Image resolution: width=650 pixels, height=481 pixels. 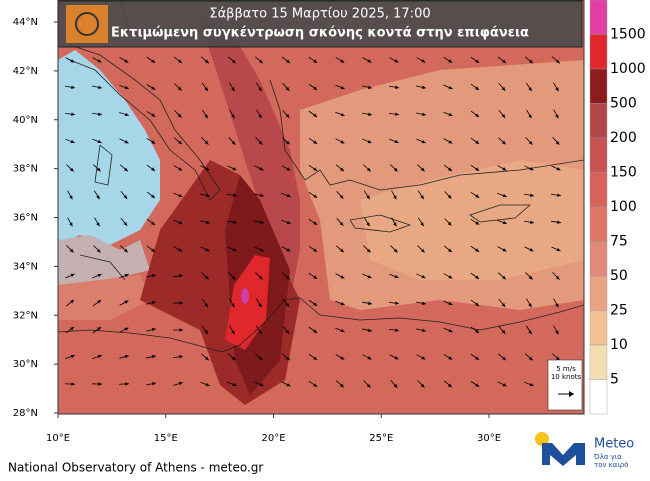 I want to click on lat-labels: 44°N 42°N 40°N 38°N 36°N 34°N 32°N 30°N 28°N, so click(x=35, y=218).